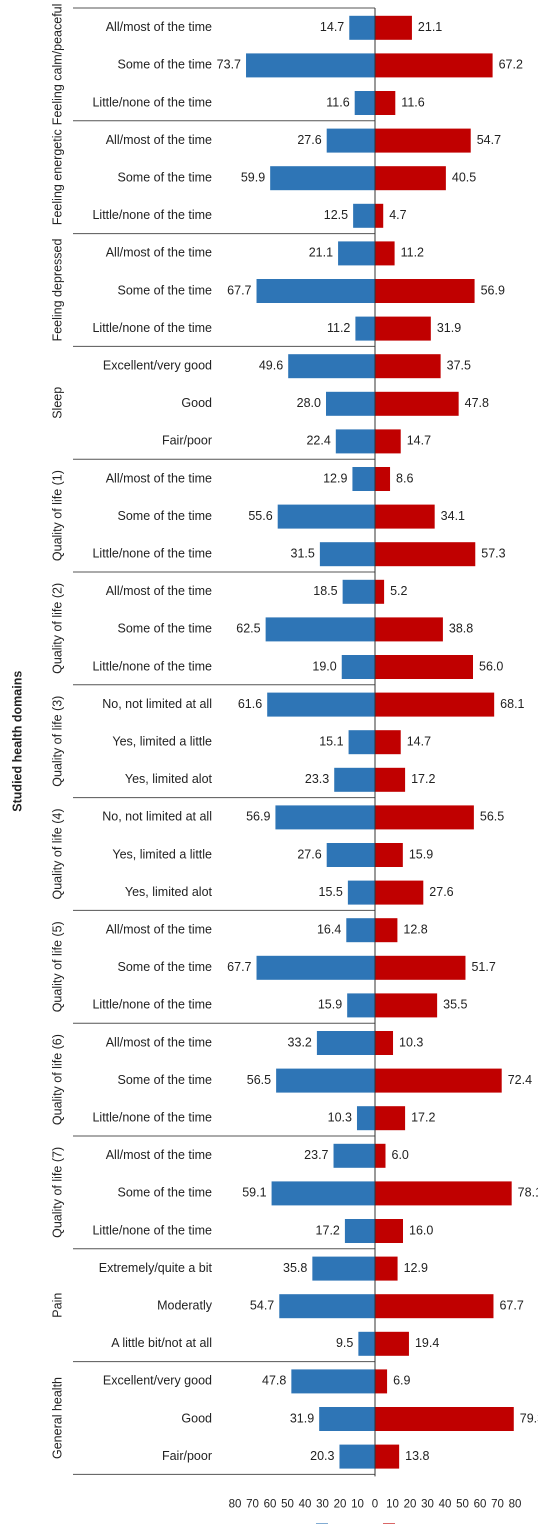 The image size is (538, 1524). I want to click on category-label: Yes, limited alot, so click(169, 892).